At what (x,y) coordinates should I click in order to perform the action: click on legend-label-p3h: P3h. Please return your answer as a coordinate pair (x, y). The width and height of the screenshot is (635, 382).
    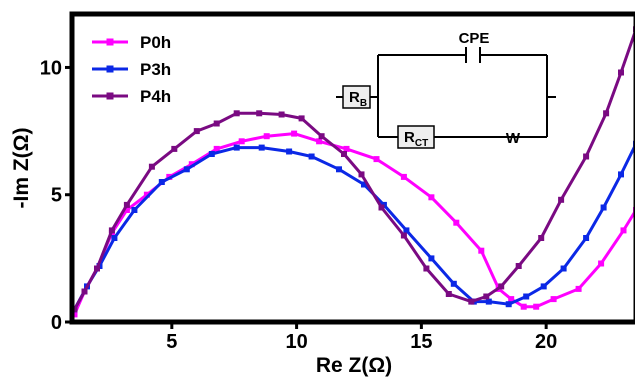
    Looking at the image, I should click on (155, 69).